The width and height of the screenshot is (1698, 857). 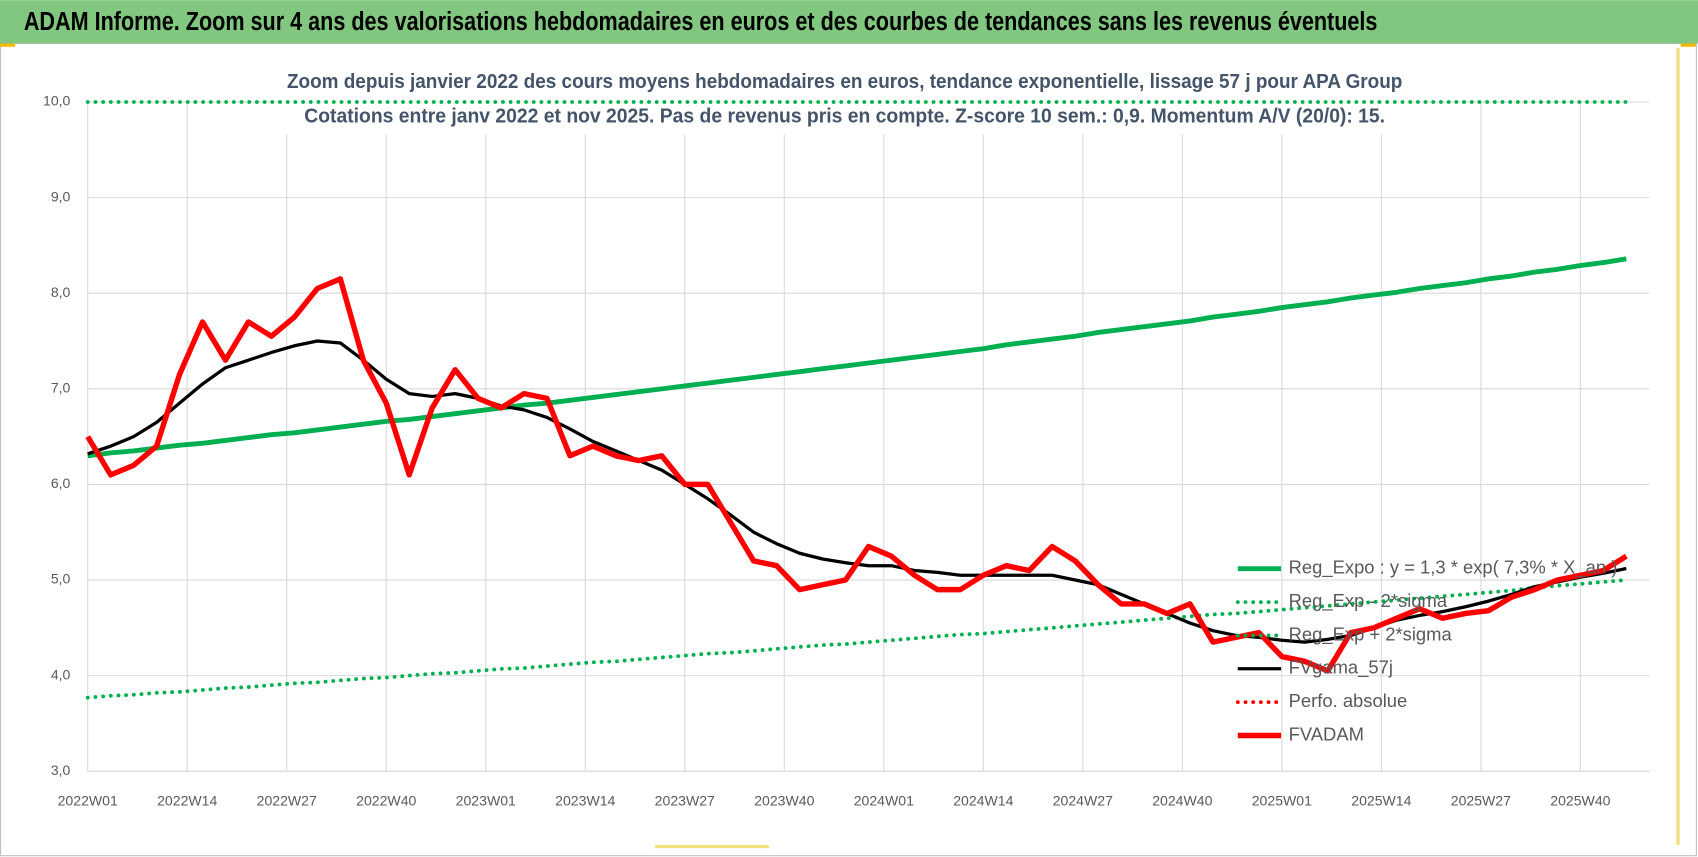 I want to click on x-tick-label: 2023W01, so click(x=486, y=800).